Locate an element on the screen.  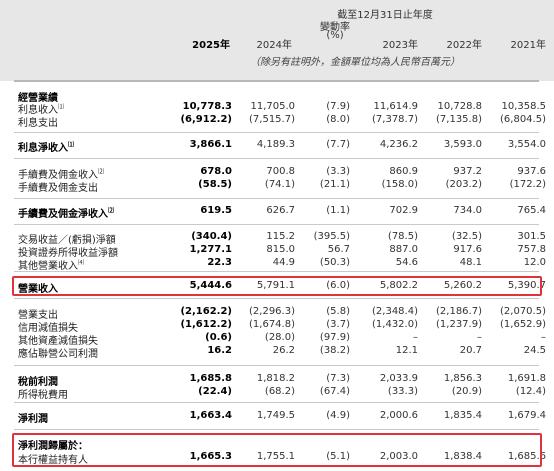
row-label-text: 經營業績 is located at coordinates (38, 98).